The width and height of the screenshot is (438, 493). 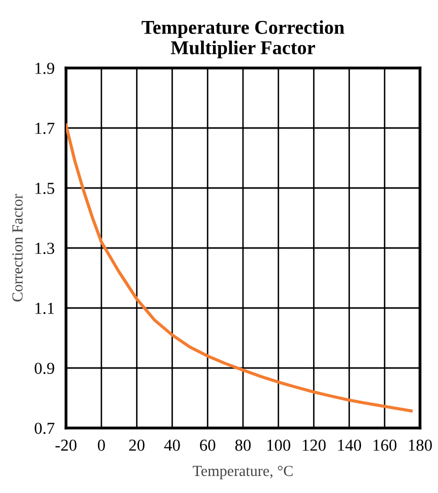 I want to click on x-tick-label: -20, so click(x=66, y=445).